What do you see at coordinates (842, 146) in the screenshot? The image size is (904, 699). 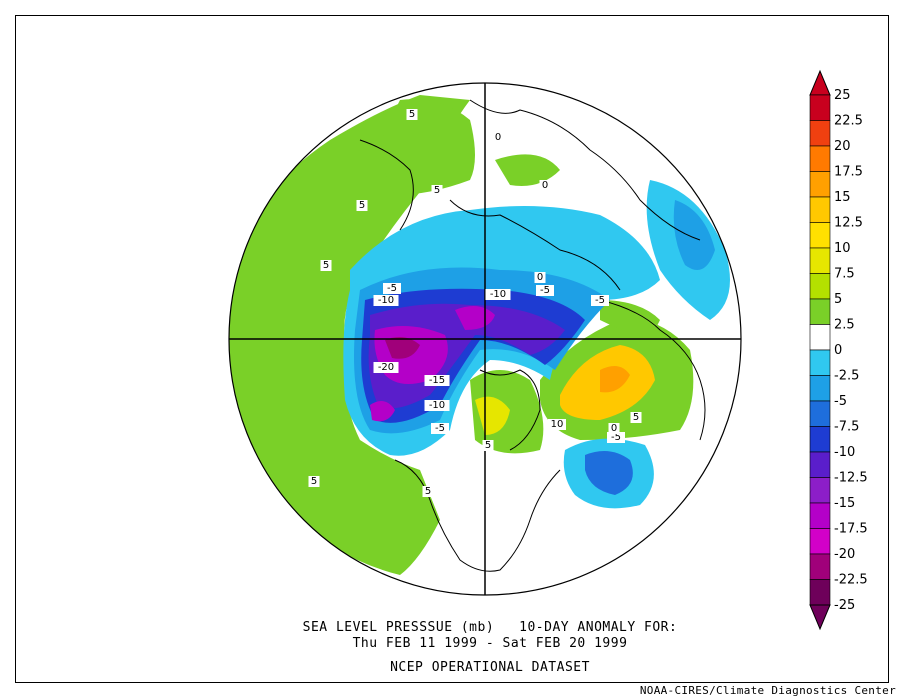 I see `colorbar-tick-label: 20` at bounding box center [842, 146].